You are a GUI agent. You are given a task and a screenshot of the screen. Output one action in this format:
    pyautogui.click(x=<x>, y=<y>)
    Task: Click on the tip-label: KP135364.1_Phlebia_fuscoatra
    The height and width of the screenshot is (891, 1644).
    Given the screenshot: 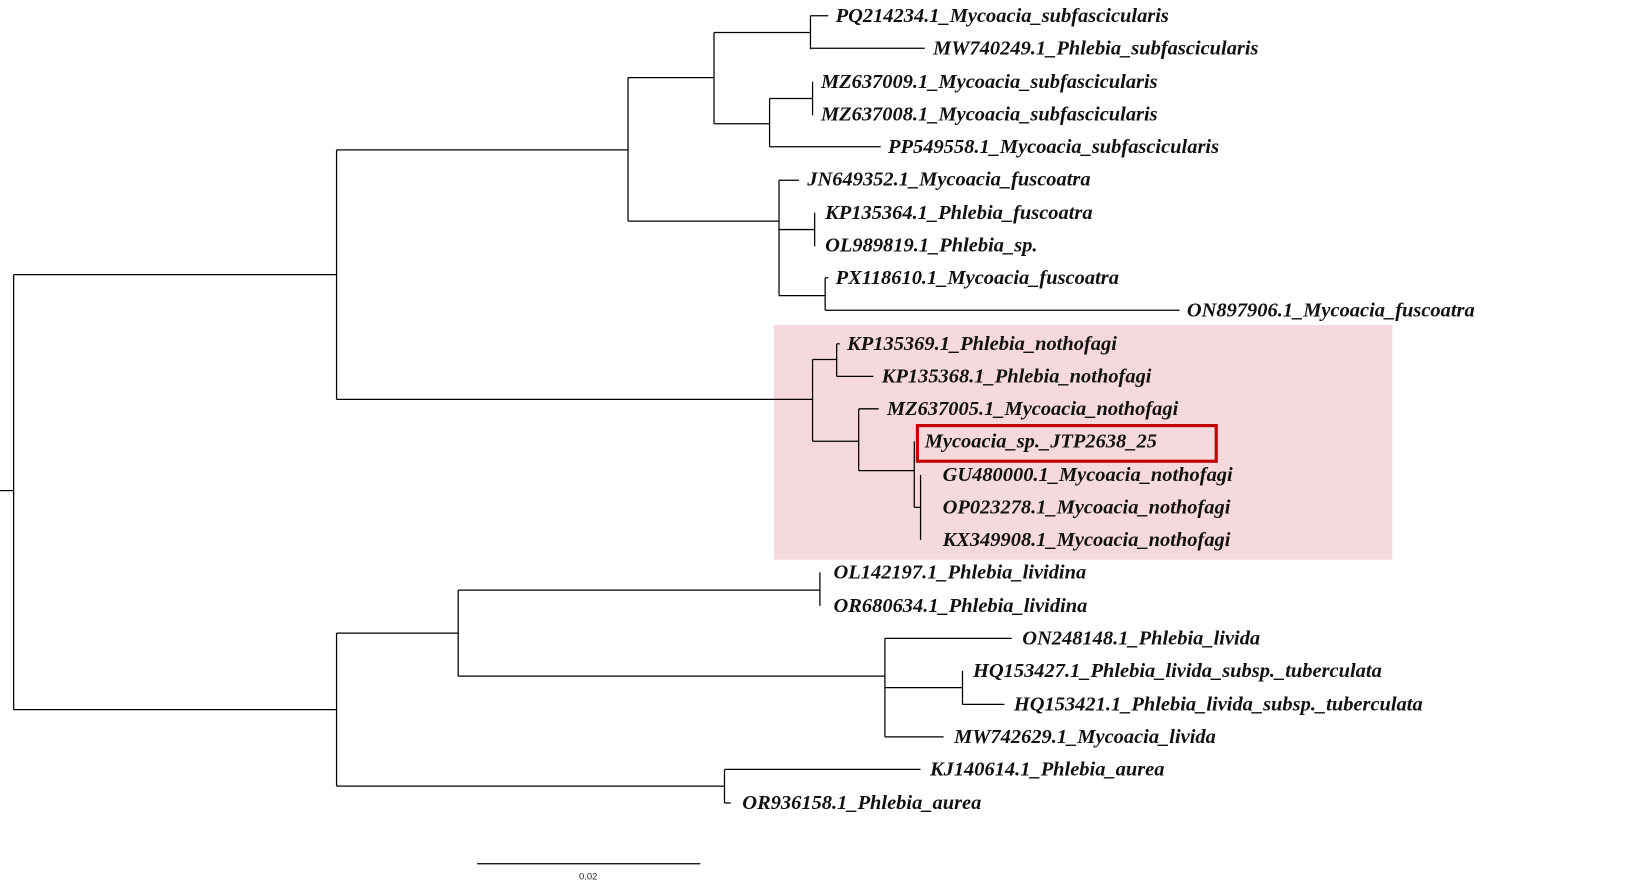 What is the action you would take?
    pyautogui.click(x=958, y=213)
    